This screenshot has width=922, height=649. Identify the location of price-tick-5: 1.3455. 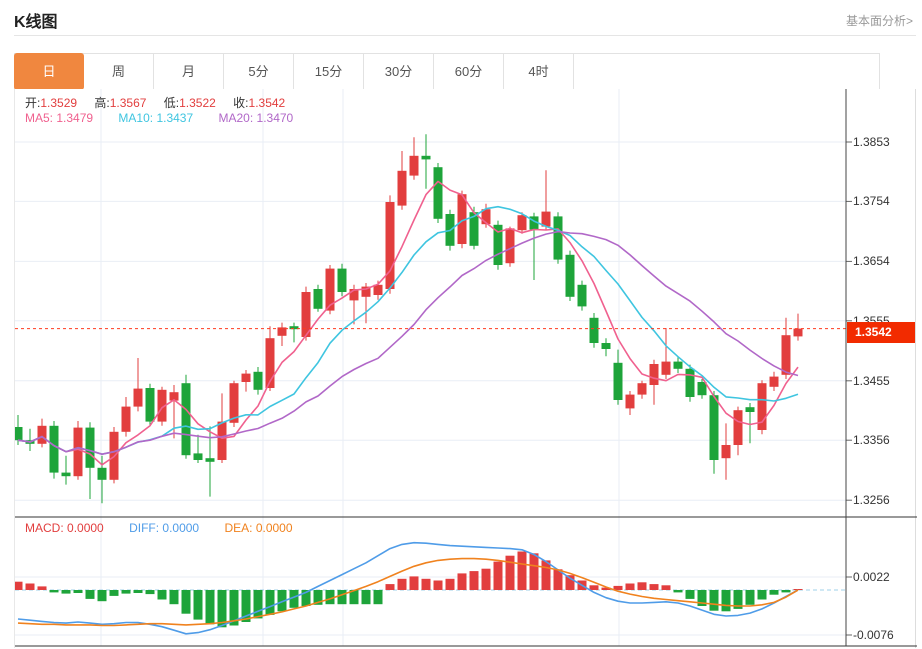
(871, 381).